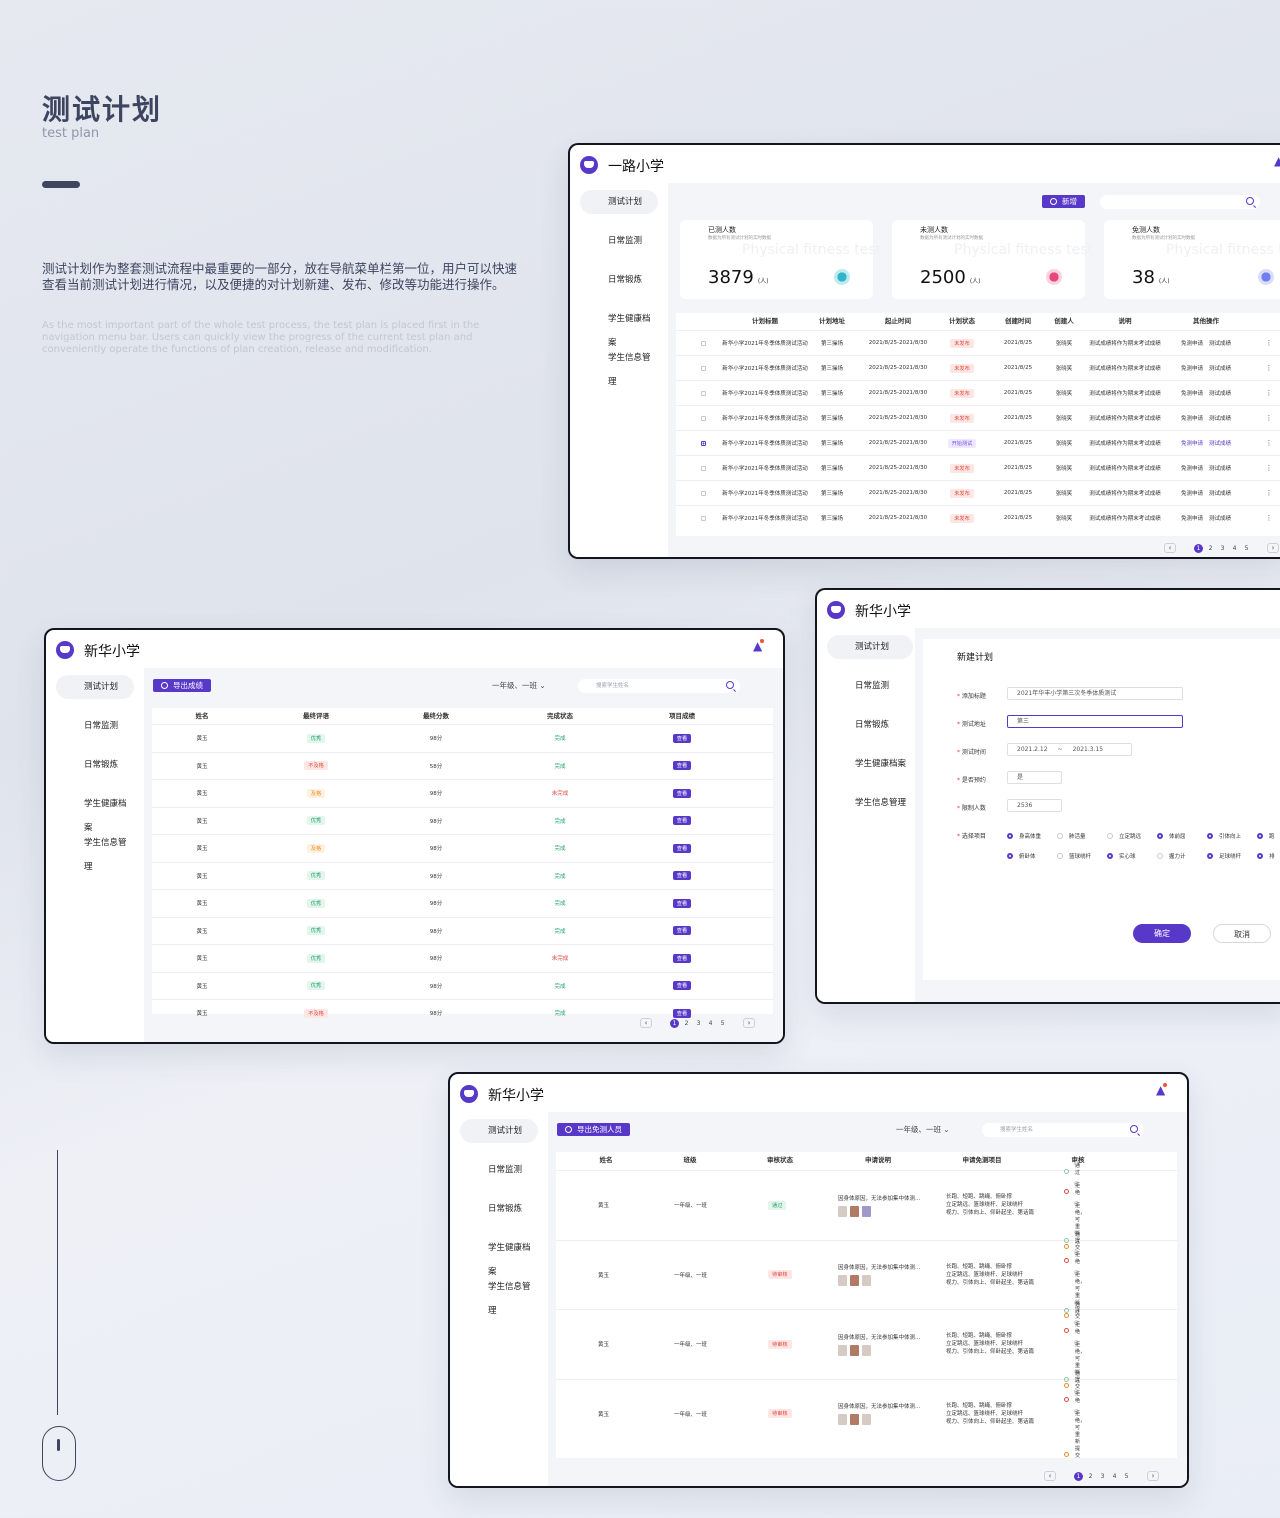 This screenshot has width=1280, height=1518. I want to click on table-row: 黄玉 及格 98分 未完成 查看, so click(462, 793).